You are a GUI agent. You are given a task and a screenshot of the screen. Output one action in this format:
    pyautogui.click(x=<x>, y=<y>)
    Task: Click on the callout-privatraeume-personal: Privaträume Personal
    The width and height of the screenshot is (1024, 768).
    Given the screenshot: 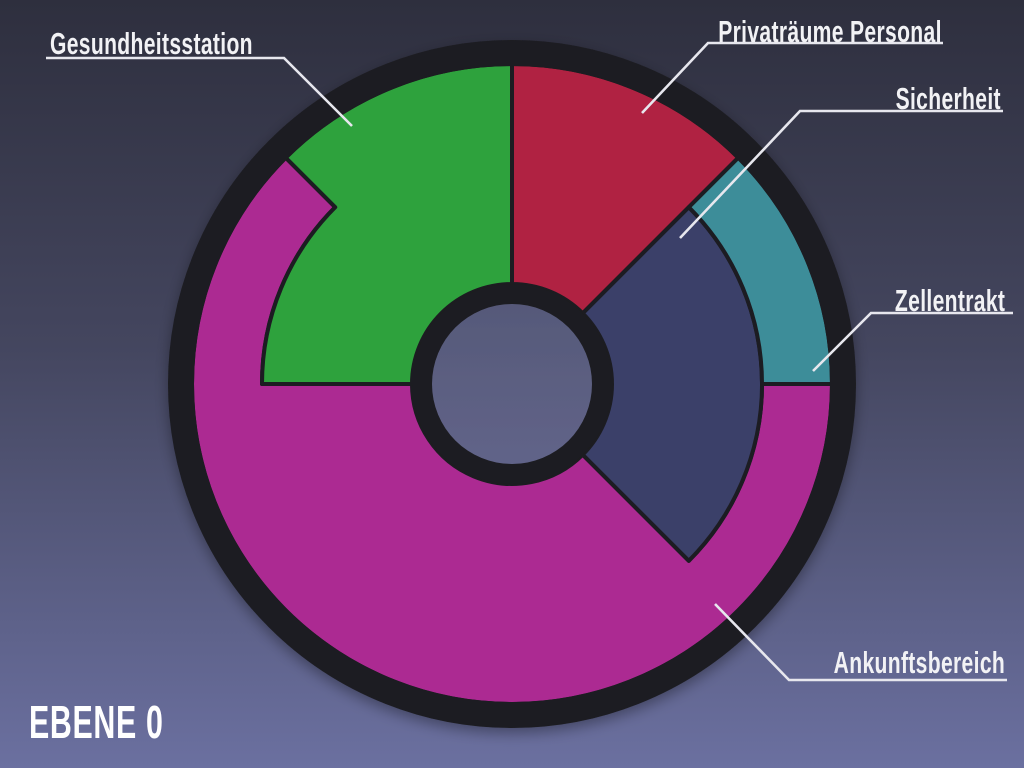 What is the action you would take?
    pyautogui.click(x=777, y=31)
    